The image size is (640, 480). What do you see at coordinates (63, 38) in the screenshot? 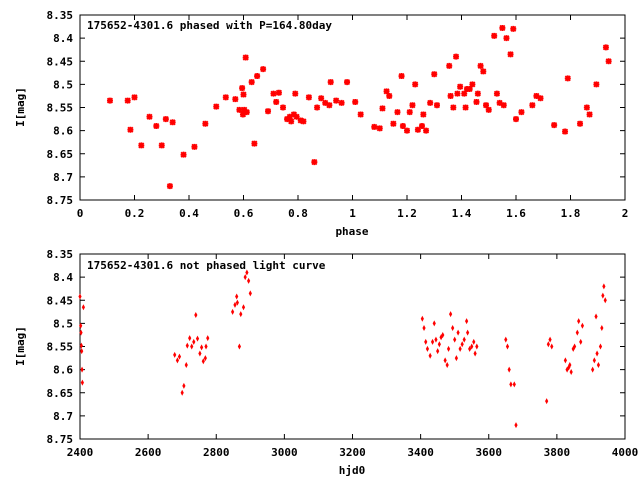
I see `y-tick-label: 8.4` at bounding box center [63, 38].